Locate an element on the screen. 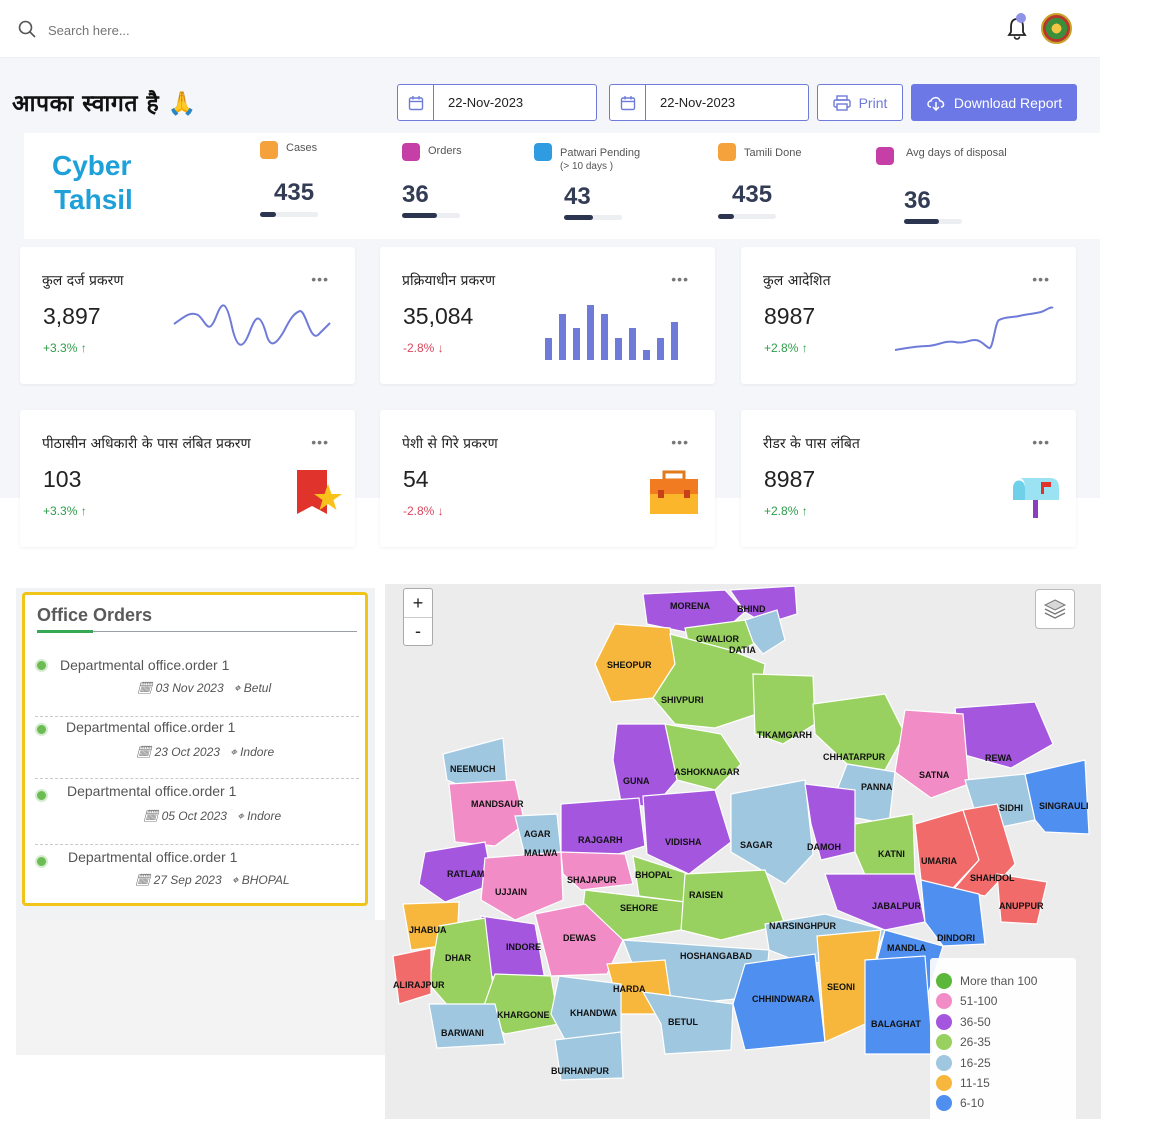 Image resolution: width=1156 pixels, height=1127 pixels. district-label: UJJAIN is located at coordinates (511, 892).